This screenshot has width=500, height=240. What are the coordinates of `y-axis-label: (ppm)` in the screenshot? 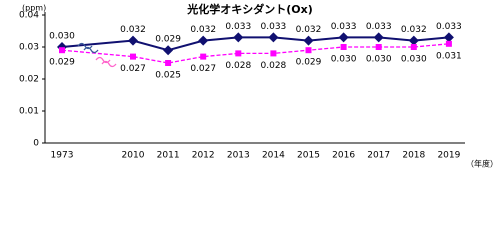 It's located at (34, 8).